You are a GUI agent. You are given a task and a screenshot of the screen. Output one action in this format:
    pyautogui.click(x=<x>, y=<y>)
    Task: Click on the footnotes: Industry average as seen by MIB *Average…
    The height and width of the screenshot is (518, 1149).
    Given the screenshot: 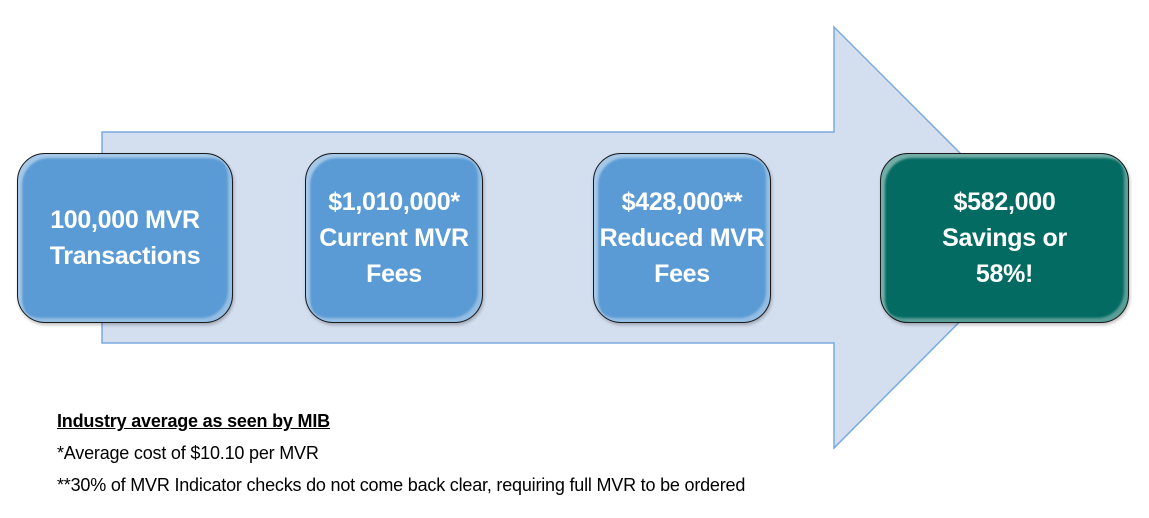 What is the action you would take?
    pyautogui.click(x=401, y=453)
    